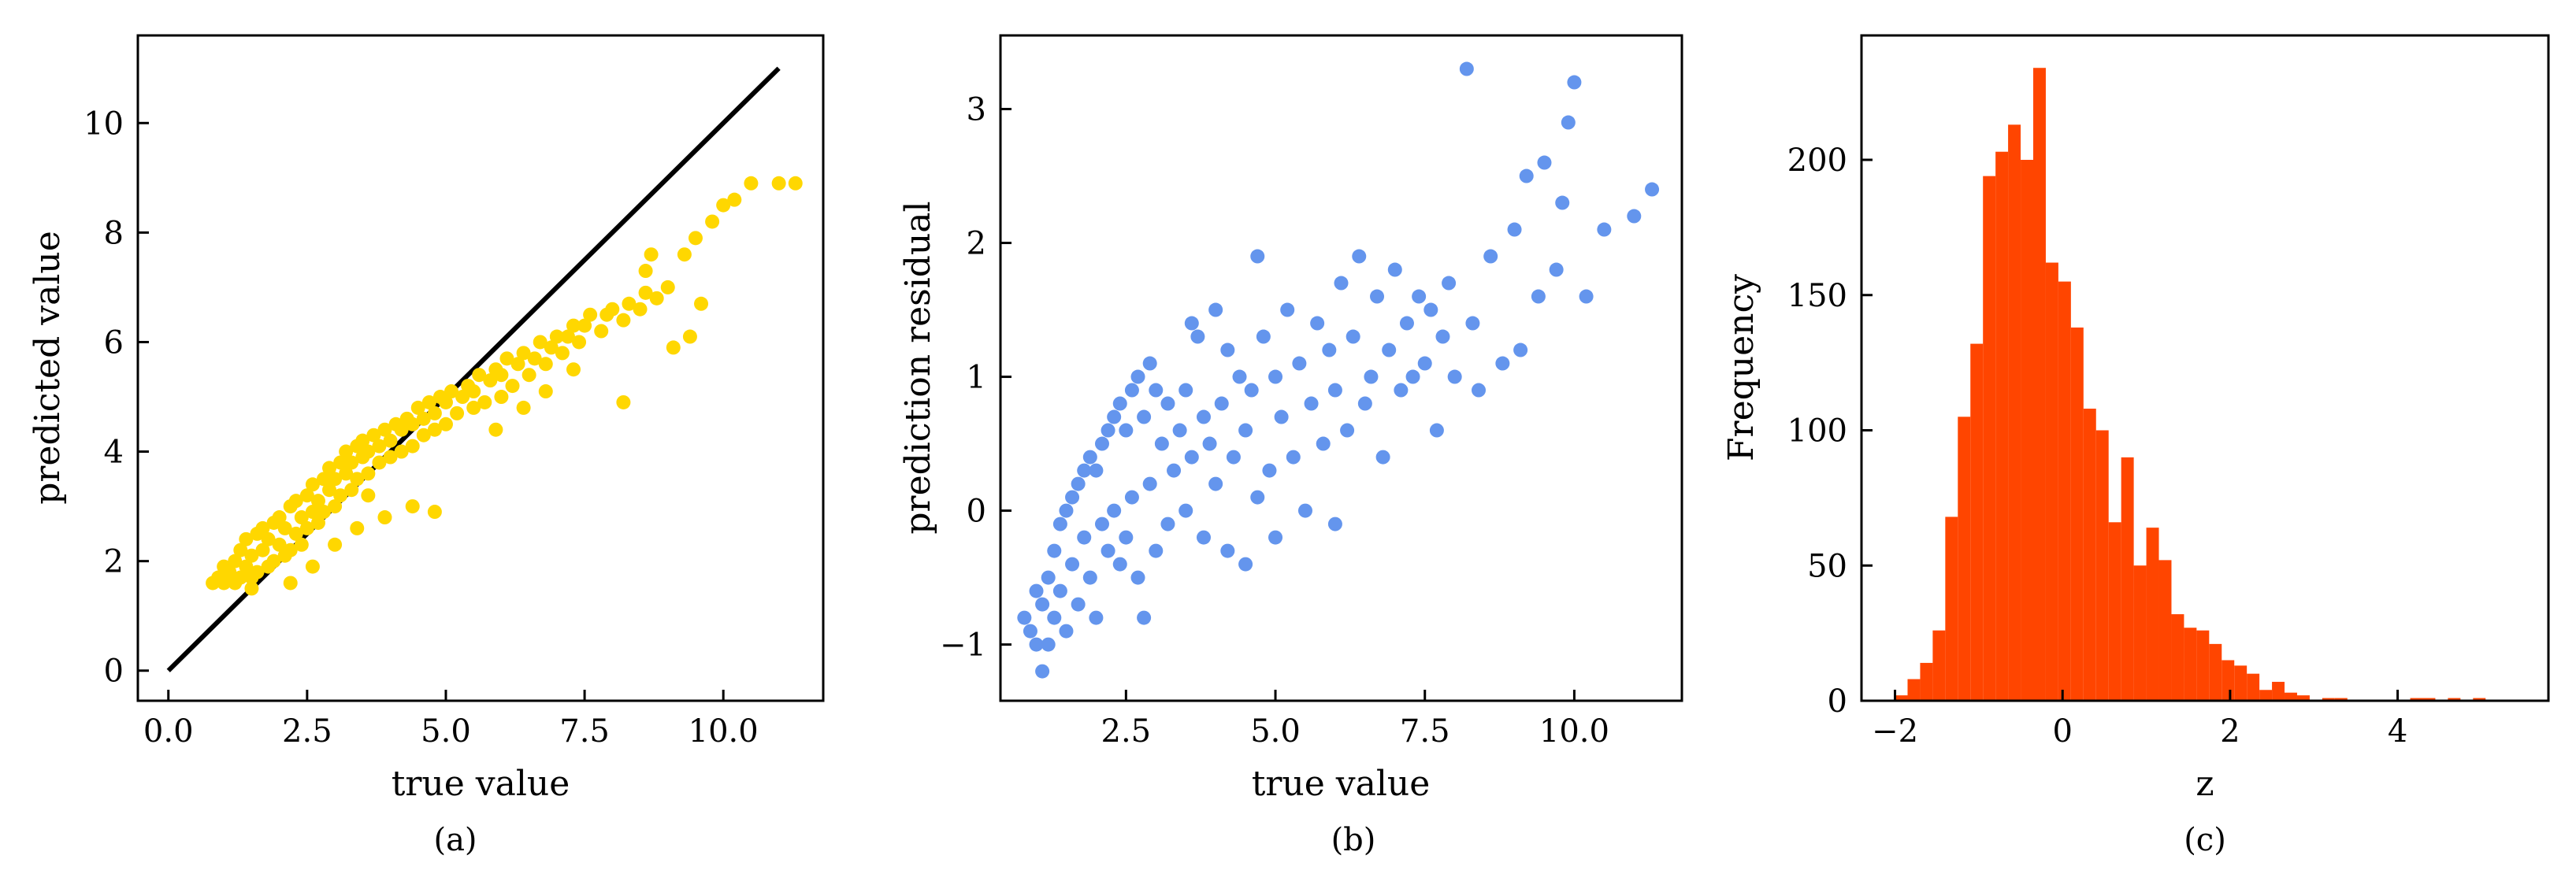 Image resolution: width=2576 pixels, height=885 pixels. I want to click on x-tick-label: 0.0, so click(168, 732).